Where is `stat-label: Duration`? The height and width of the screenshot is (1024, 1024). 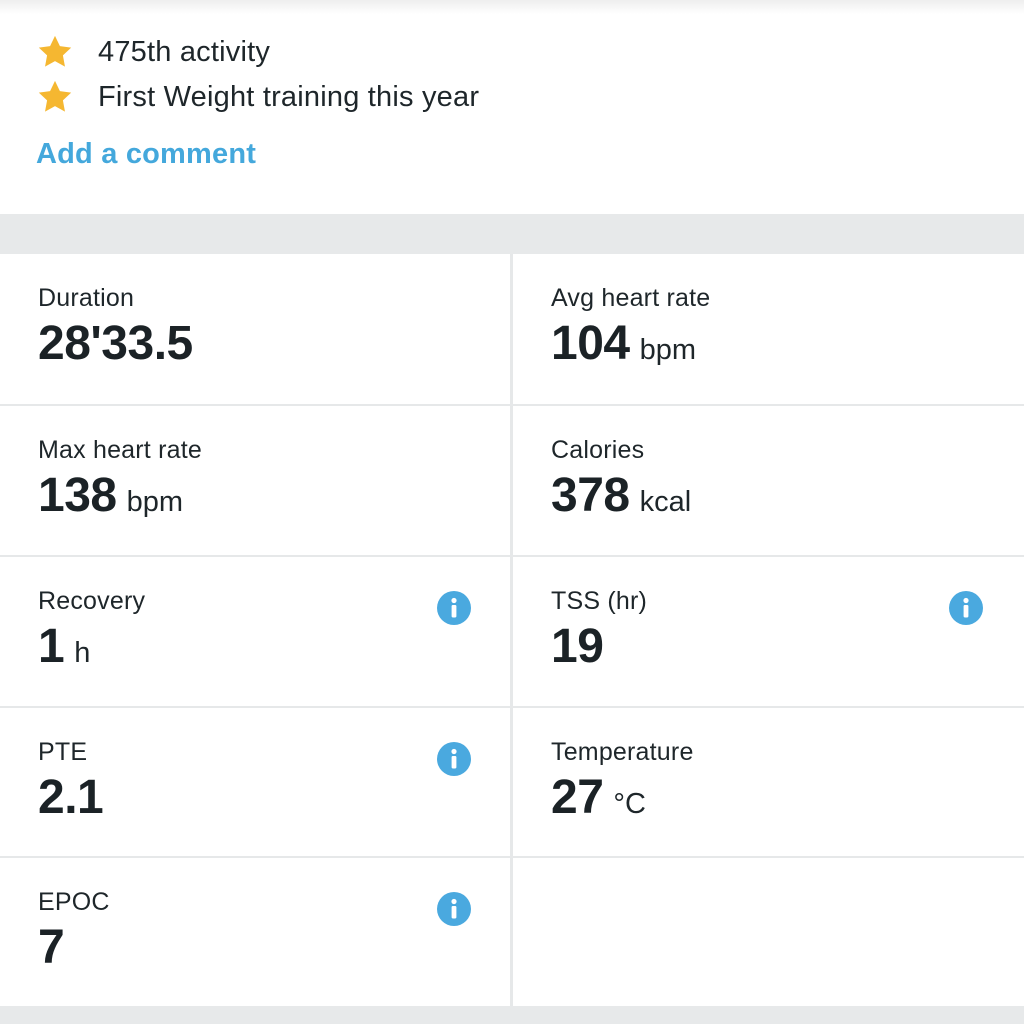 stat-label: Duration is located at coordinates (86, 298).